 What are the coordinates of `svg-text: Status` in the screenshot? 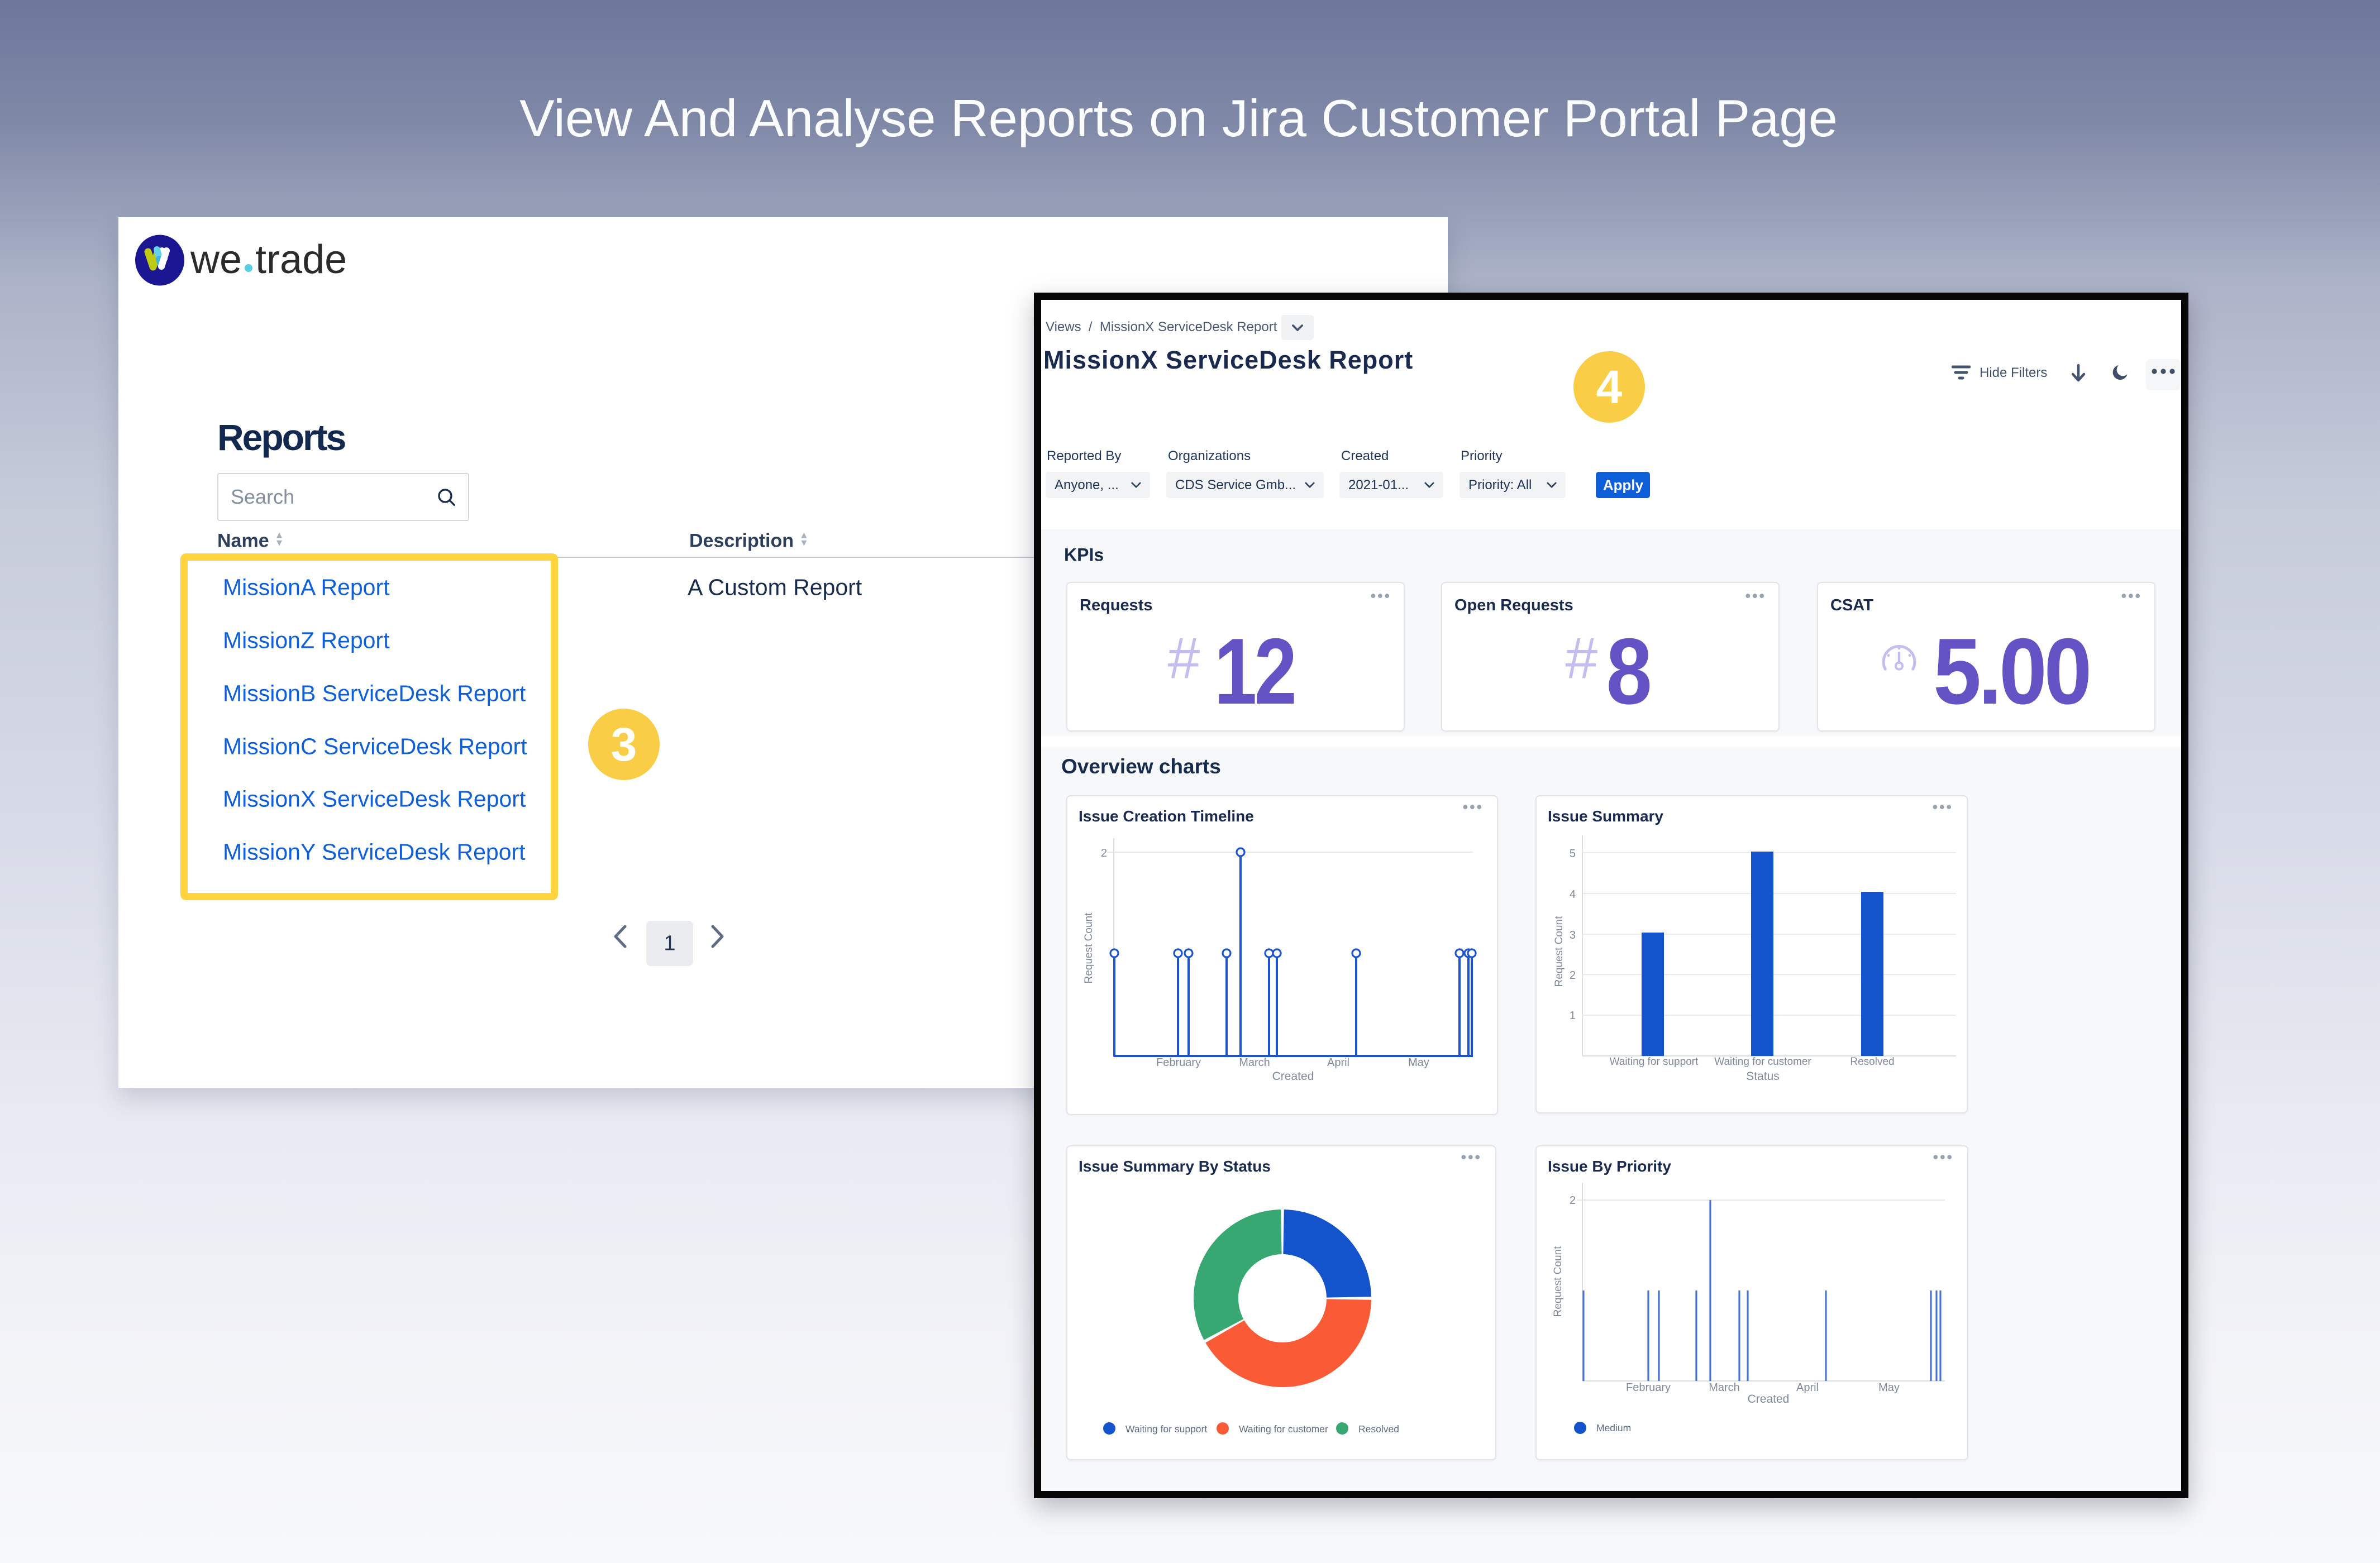 It's located at (1763, 1076).